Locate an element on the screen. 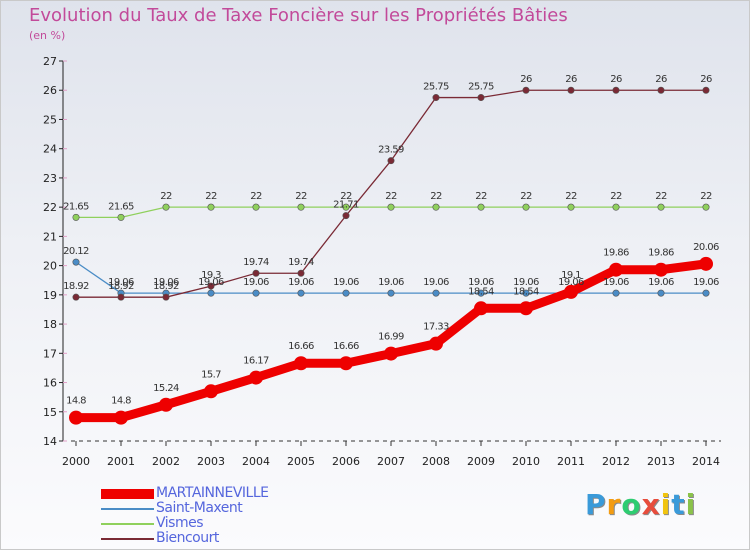  data-label-martainneville: 19.1 is located at coordinates (571, 275).